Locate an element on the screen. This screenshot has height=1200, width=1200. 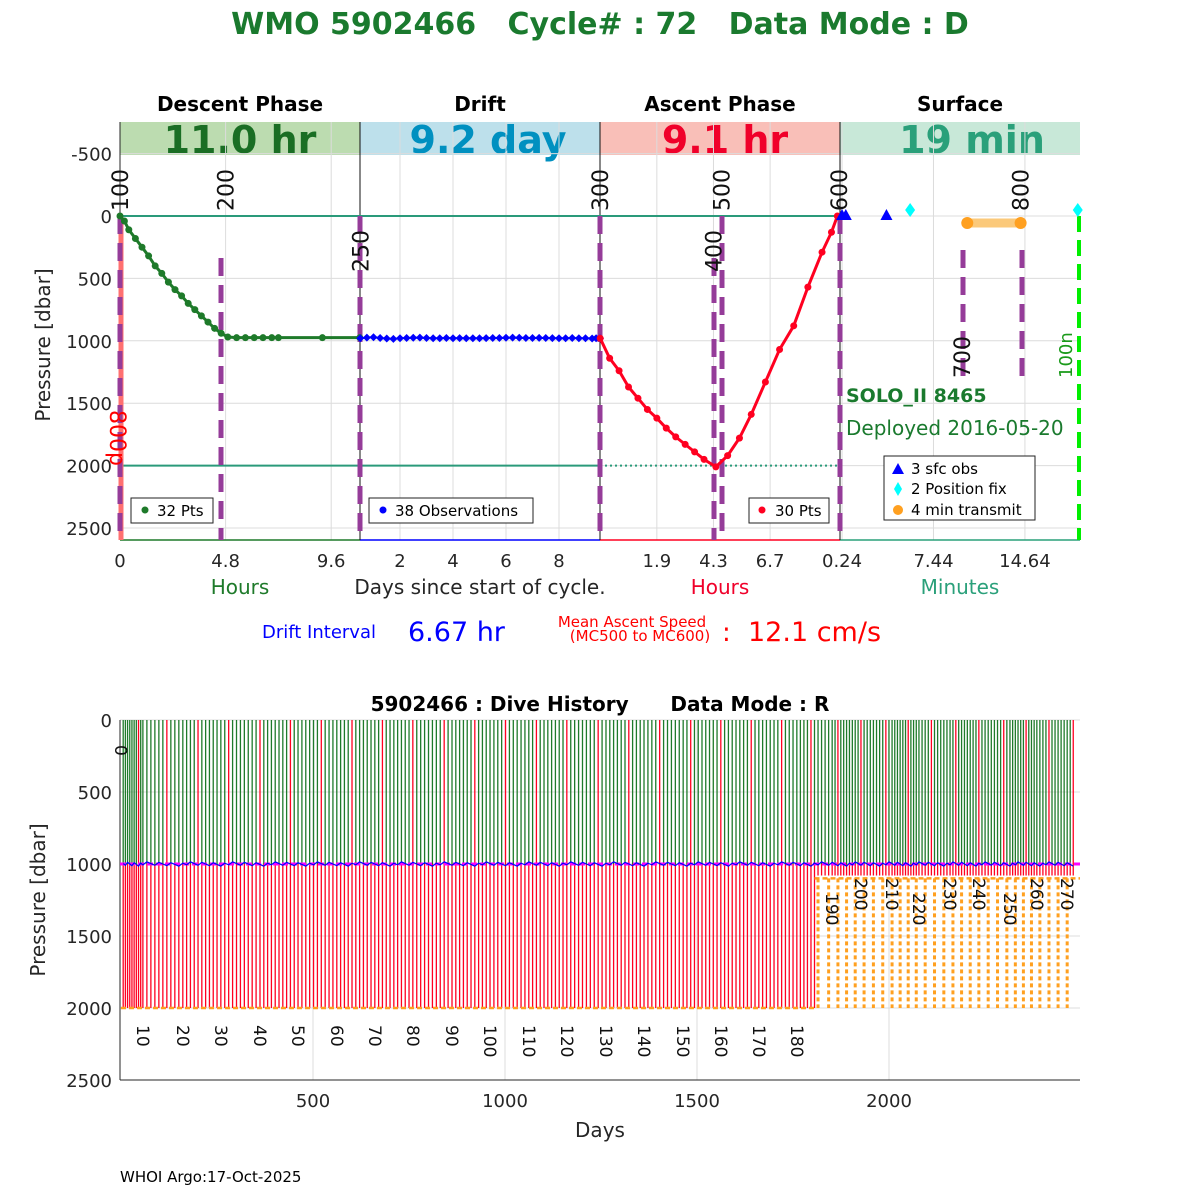
cycle-label: 10 is located at coordinates (142, 1036).